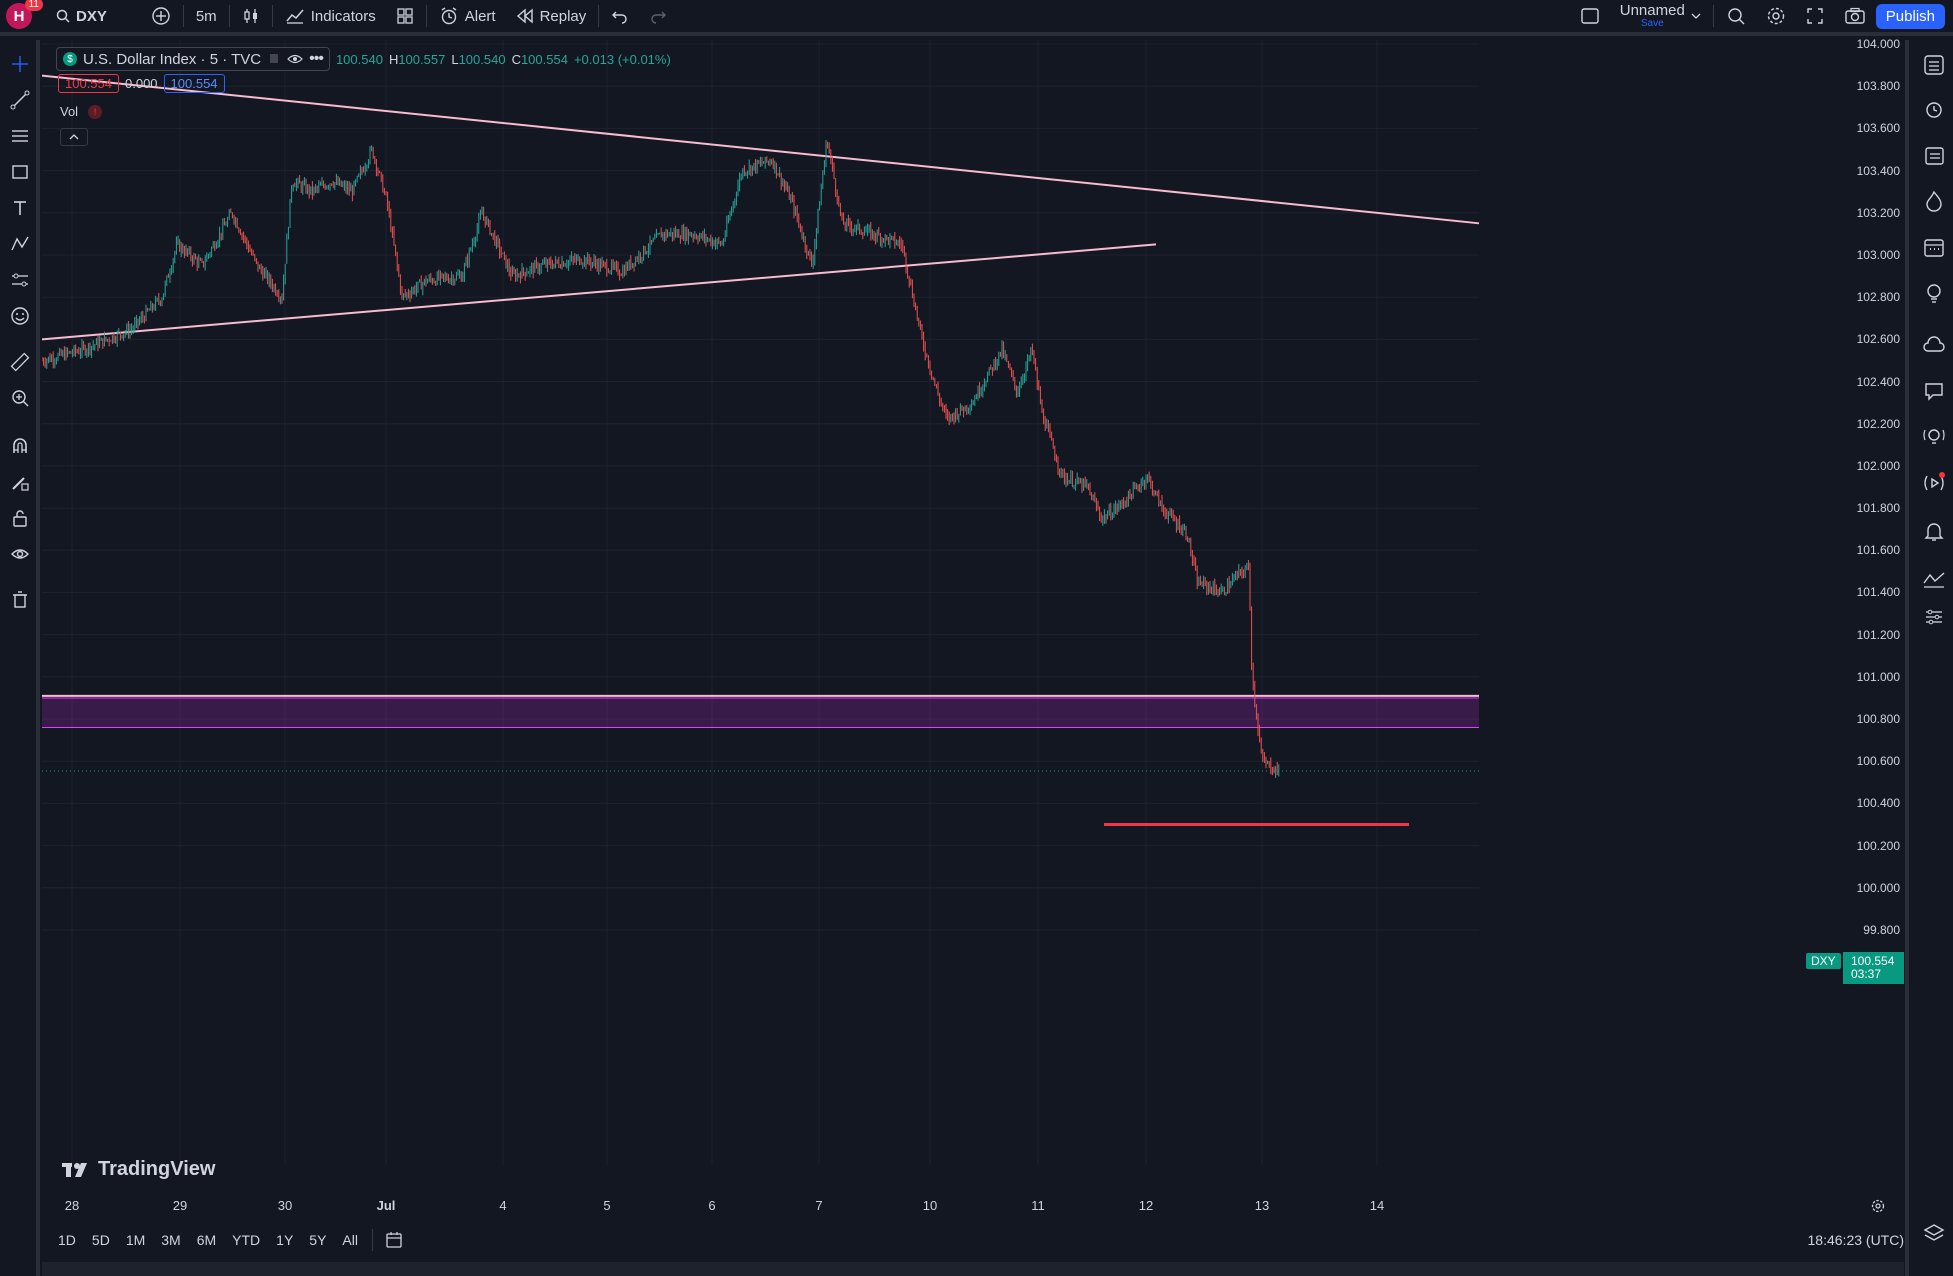 Image resolution: width=1953 pixels, height=1276 pixels. I want to click on fullscreen-icon, so click(1815, 16).